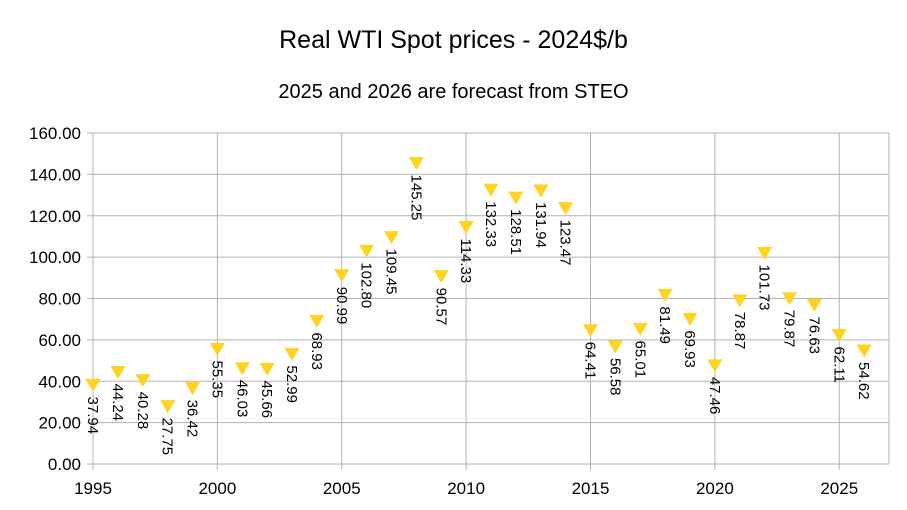  Describe the element at coordinates (591, 488) in the screenshot. I see `x-tick-label: 2015` at that location.